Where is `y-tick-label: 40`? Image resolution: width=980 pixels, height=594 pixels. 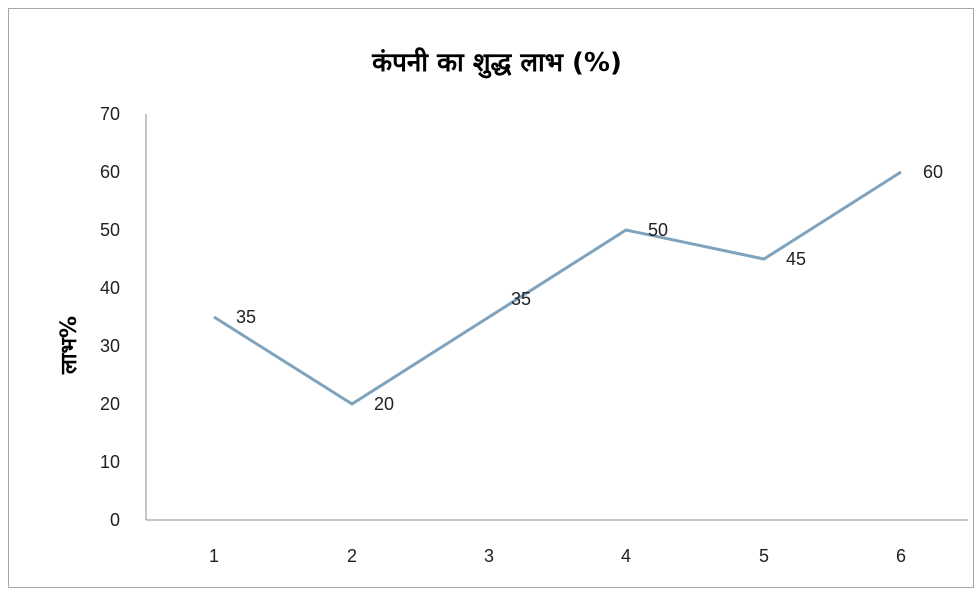
y-tick-label: 40 is located at coordinates (110, 288).